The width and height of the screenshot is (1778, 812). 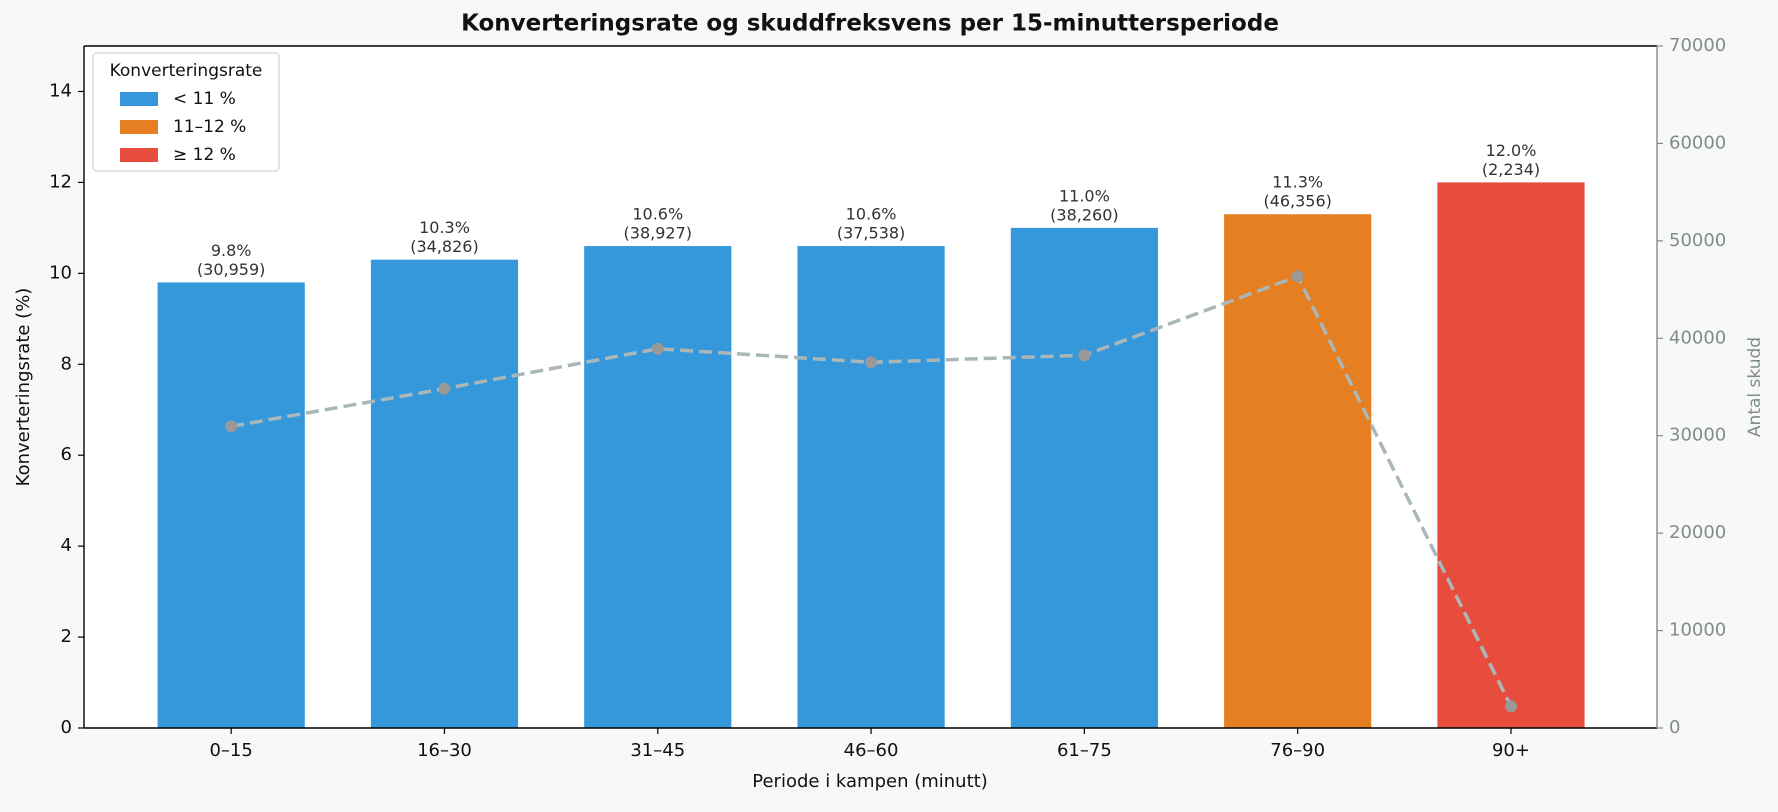 What do you see at coordinates (1697, 630) in the screenshot?
I see `y2-tick-label: 10000` at bounding box center [1697, 630].